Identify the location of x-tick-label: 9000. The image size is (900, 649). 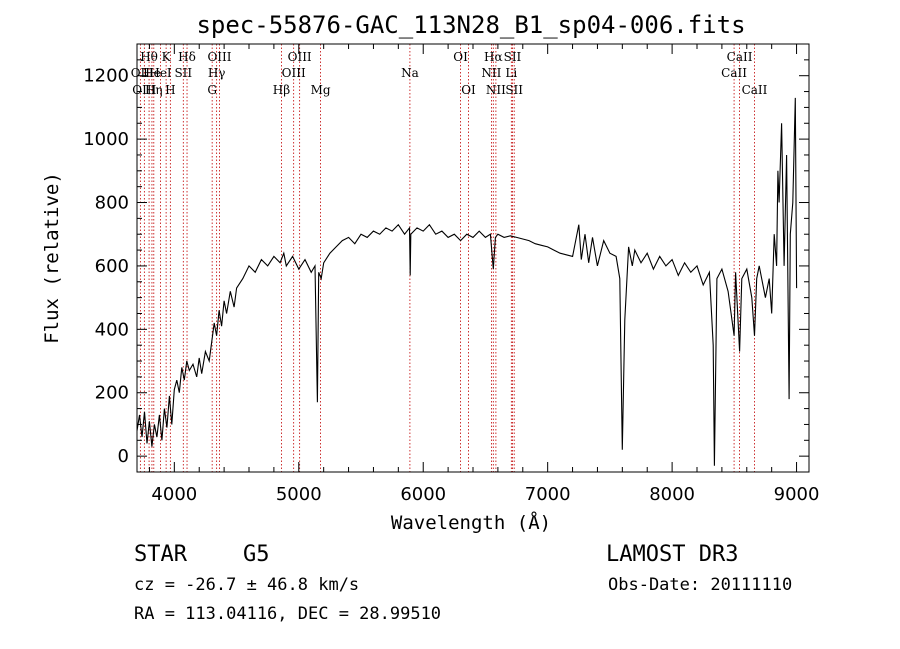
(797, 494).